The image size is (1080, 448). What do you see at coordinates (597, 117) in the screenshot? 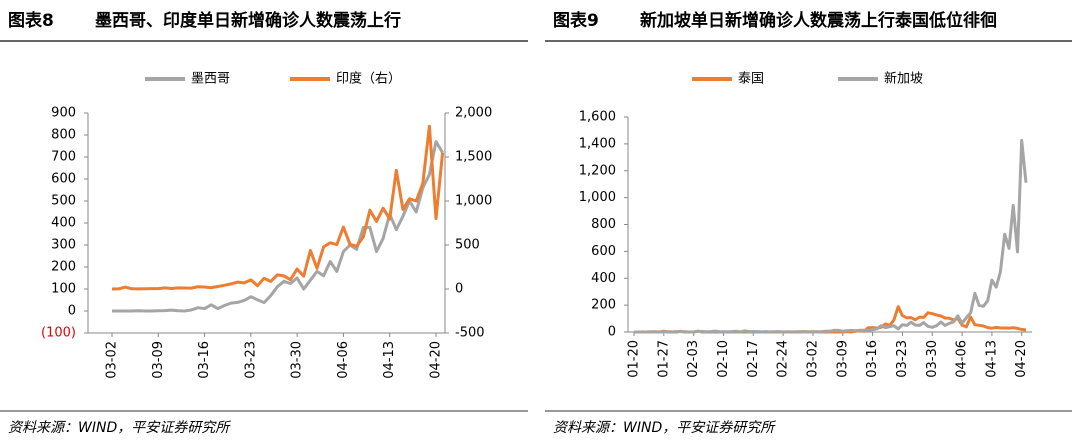
I see `y-tick-label: 1,600` at bounding box center [597, 117].